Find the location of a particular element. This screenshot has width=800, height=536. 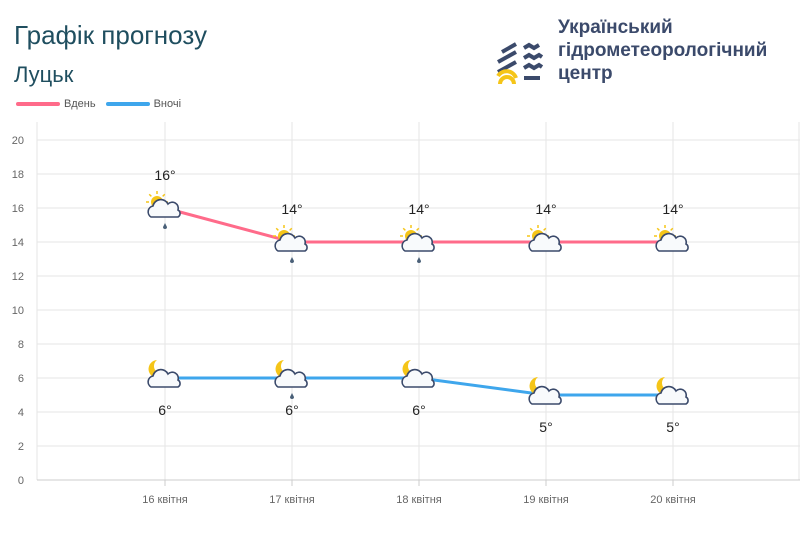

legend-item-night: Вночі is located at coordinates (143, 104).